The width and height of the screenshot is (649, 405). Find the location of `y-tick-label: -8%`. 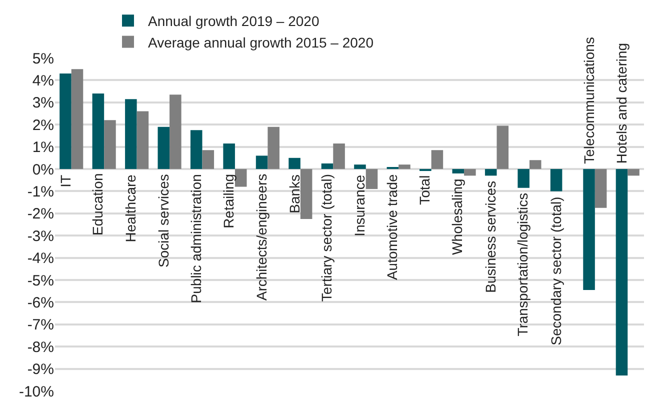

y-tick-label: -8% is located at coordinates (40, 347).